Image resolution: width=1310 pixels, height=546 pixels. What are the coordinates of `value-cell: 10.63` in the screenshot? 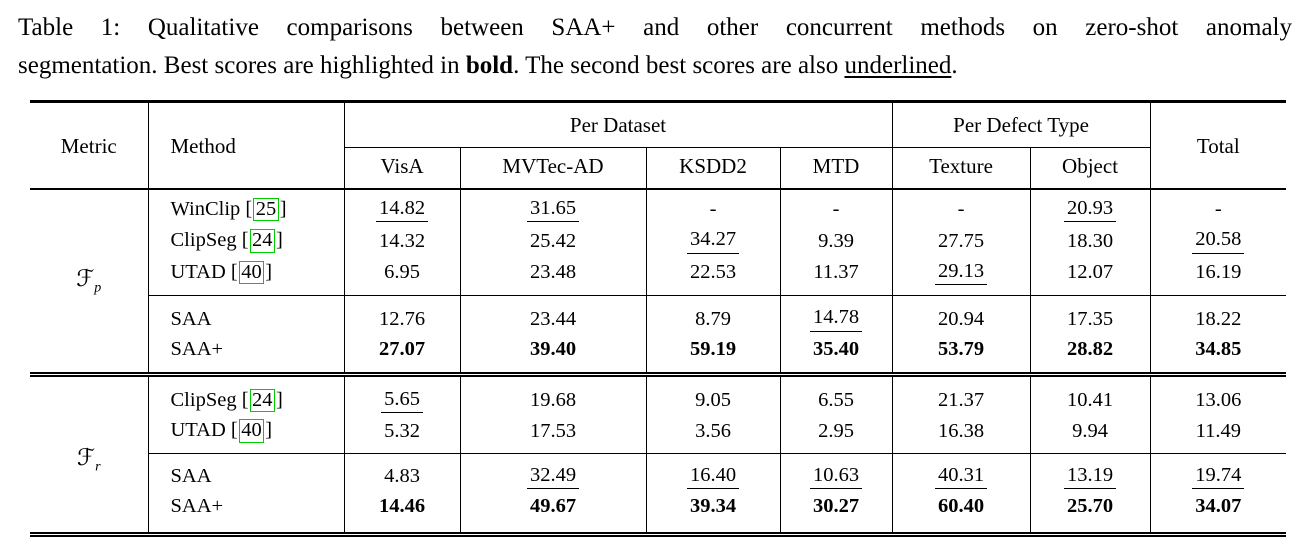 It's located at (836, 472).